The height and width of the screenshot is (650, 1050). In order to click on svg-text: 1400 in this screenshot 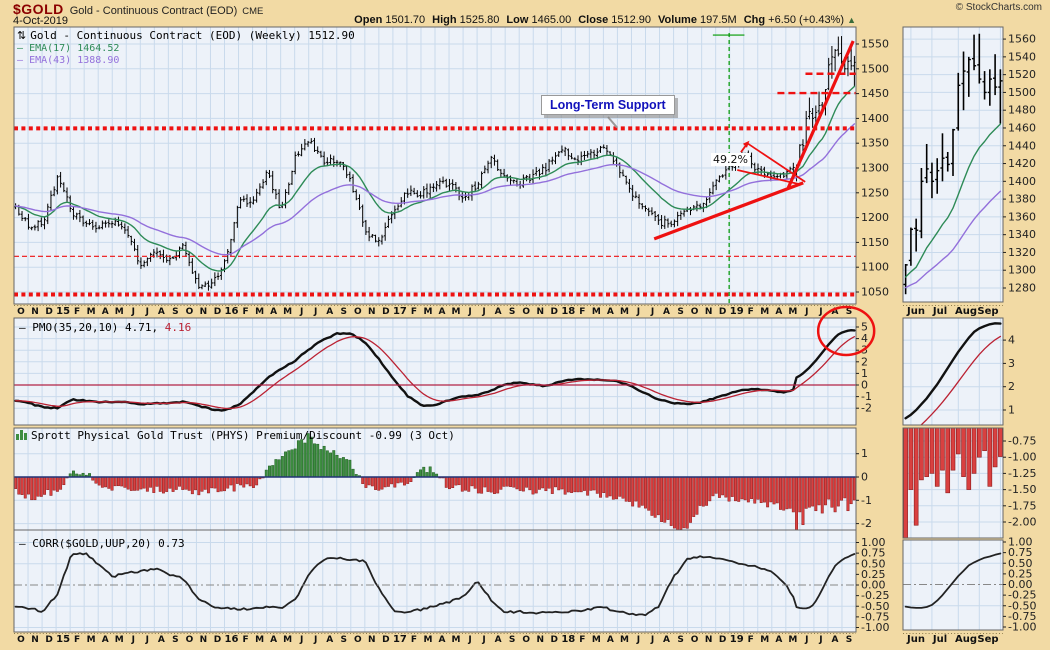, I will do `click(875, 118)`.